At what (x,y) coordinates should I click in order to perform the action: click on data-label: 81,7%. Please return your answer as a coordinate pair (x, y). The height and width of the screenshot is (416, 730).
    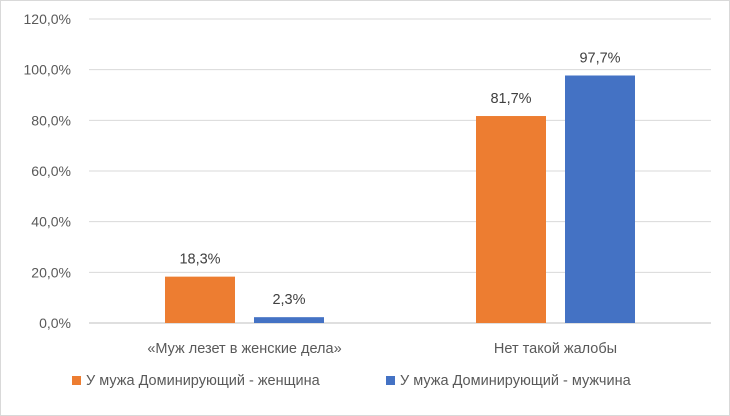
    Looking at the image, I should click on (510, 99).